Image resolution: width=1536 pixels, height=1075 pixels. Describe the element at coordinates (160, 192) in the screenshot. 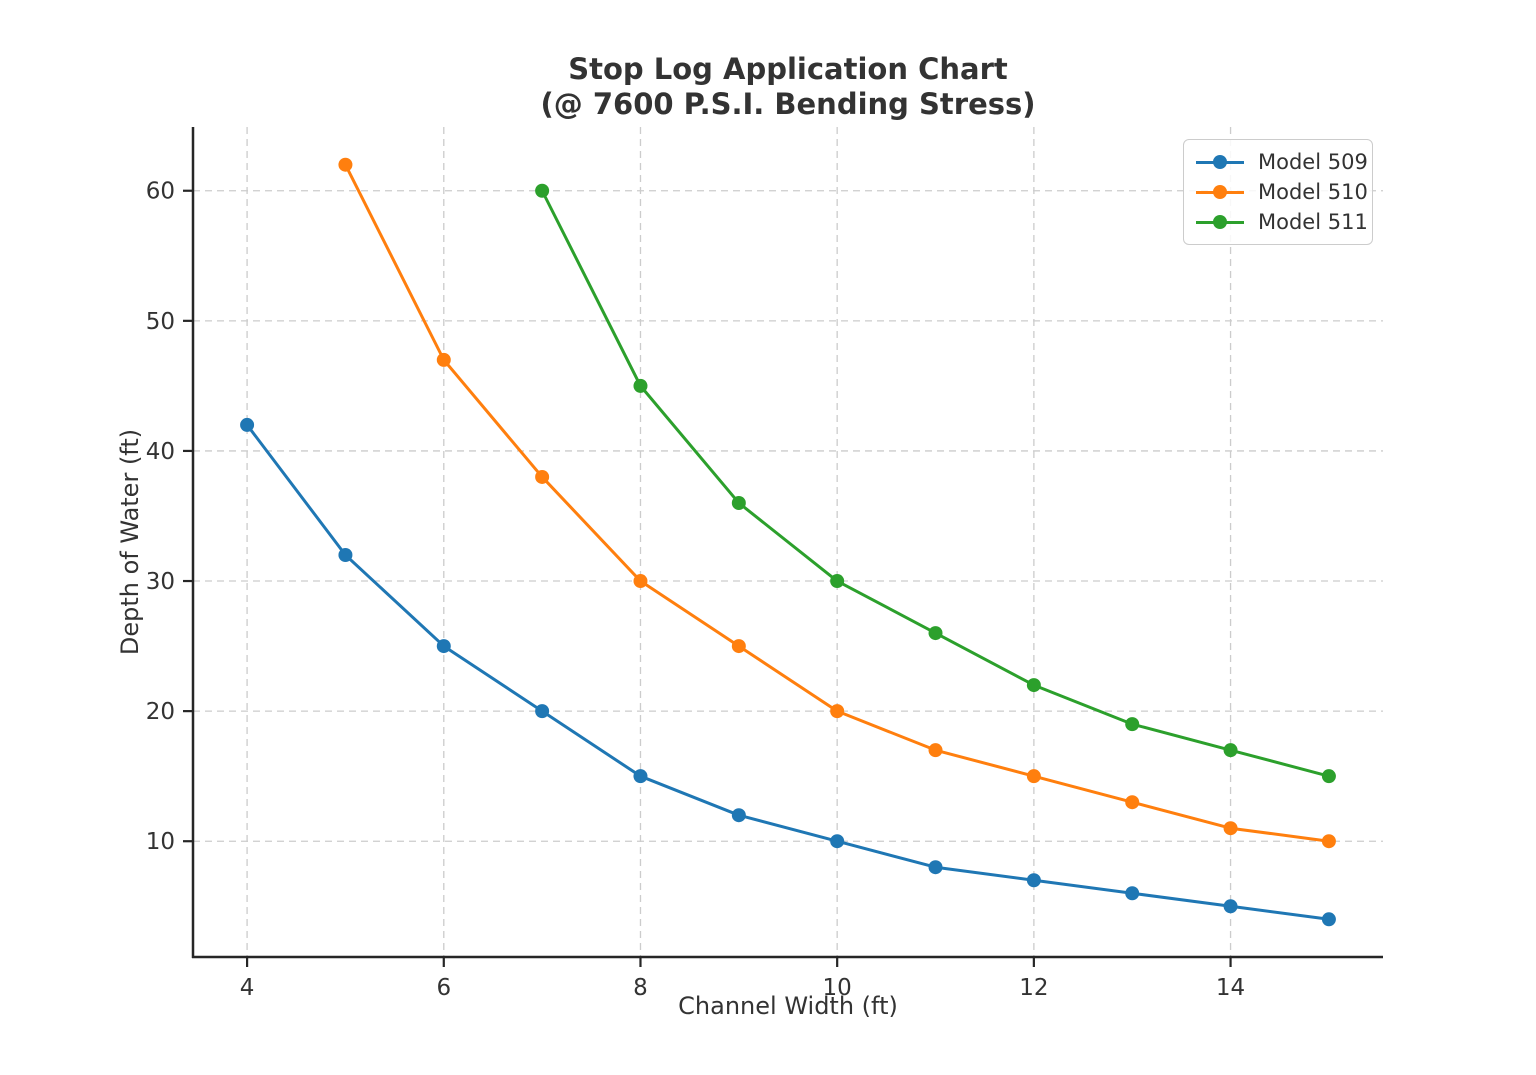

I see `y-tick-label: 60` at that location.